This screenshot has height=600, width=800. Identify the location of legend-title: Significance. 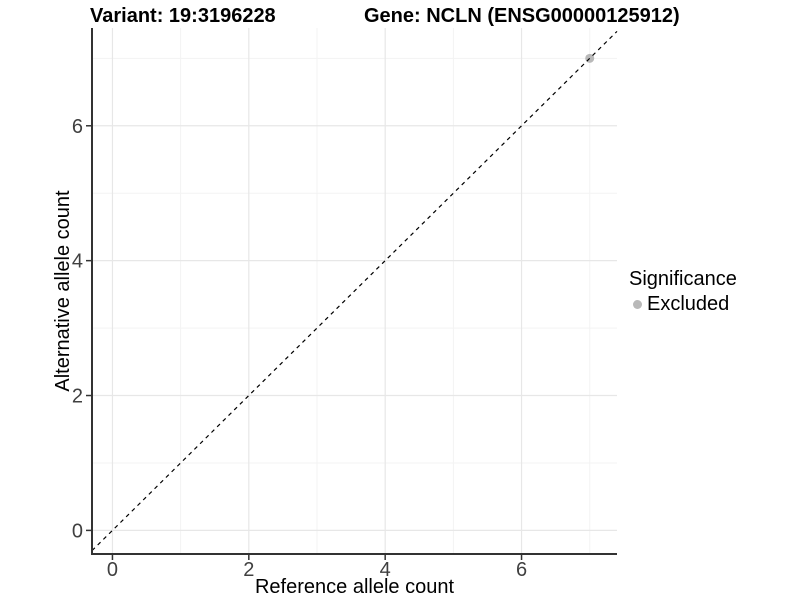
(683, 279).